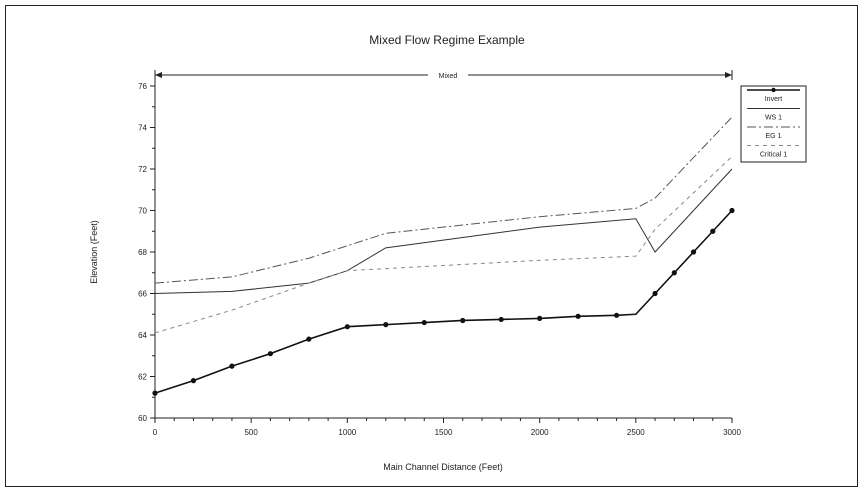 Image resolution: width=865 pixels, height=494 pixels. What do you see at coordinates (142, 418) in the screenshot?
I see `y-tick-label: 60` at bounding box center [142, 418].